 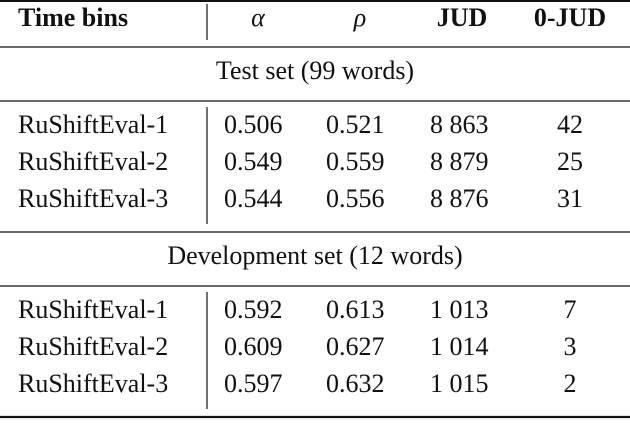 What do you see at coordinates (459, 124) in the screenshot?
I see `cell: 8 863` at bounding box center [459, 124].